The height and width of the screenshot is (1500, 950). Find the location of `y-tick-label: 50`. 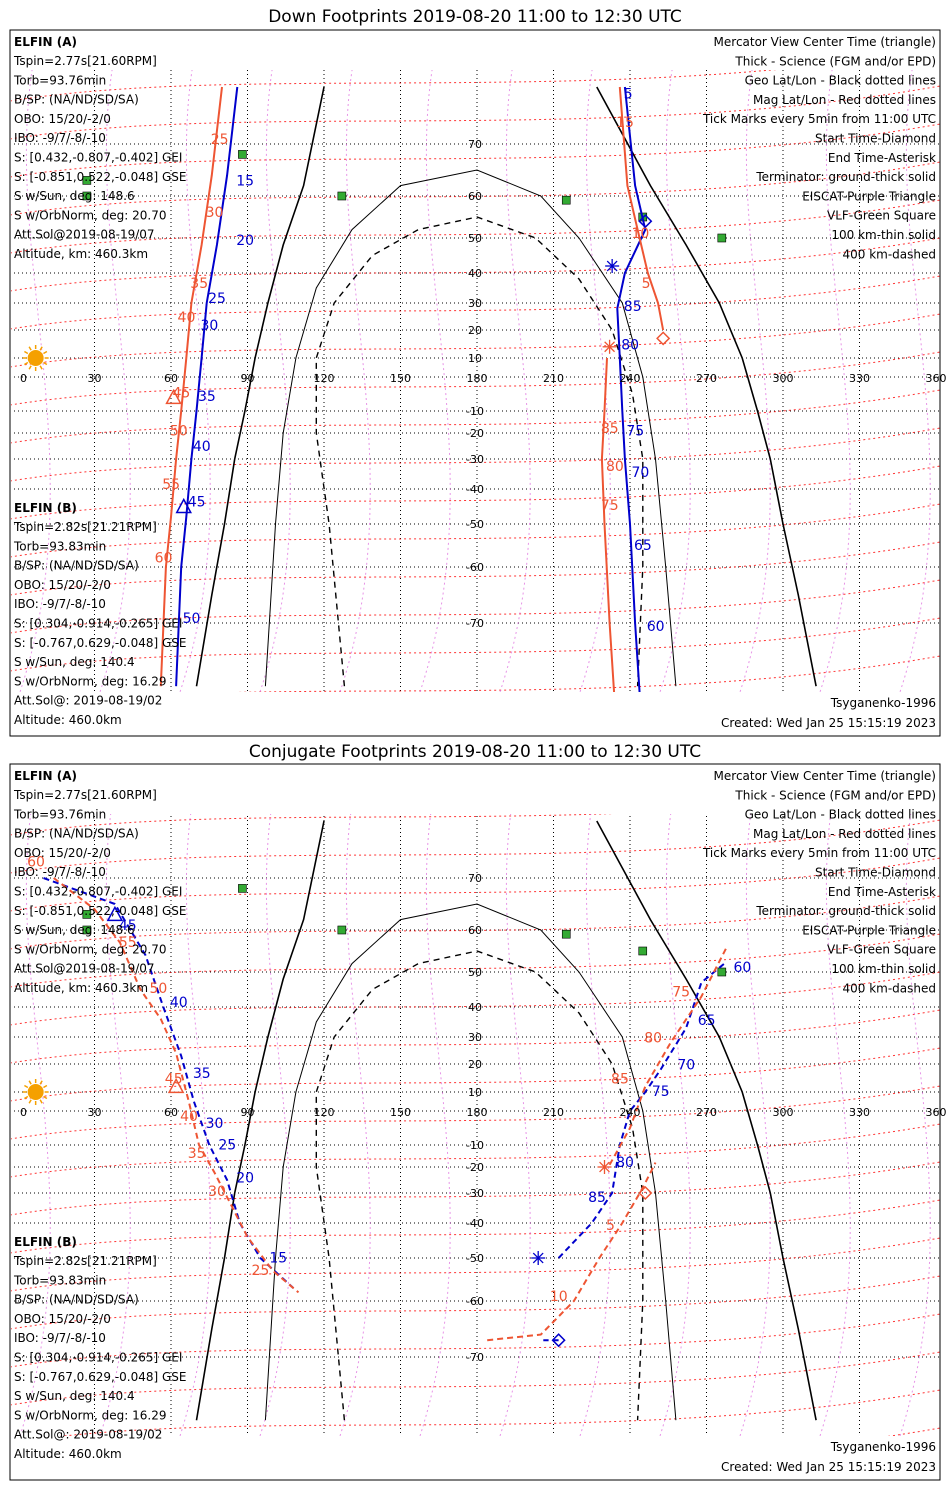

y-tick-label: 50 is located at coordinates (475, 238).